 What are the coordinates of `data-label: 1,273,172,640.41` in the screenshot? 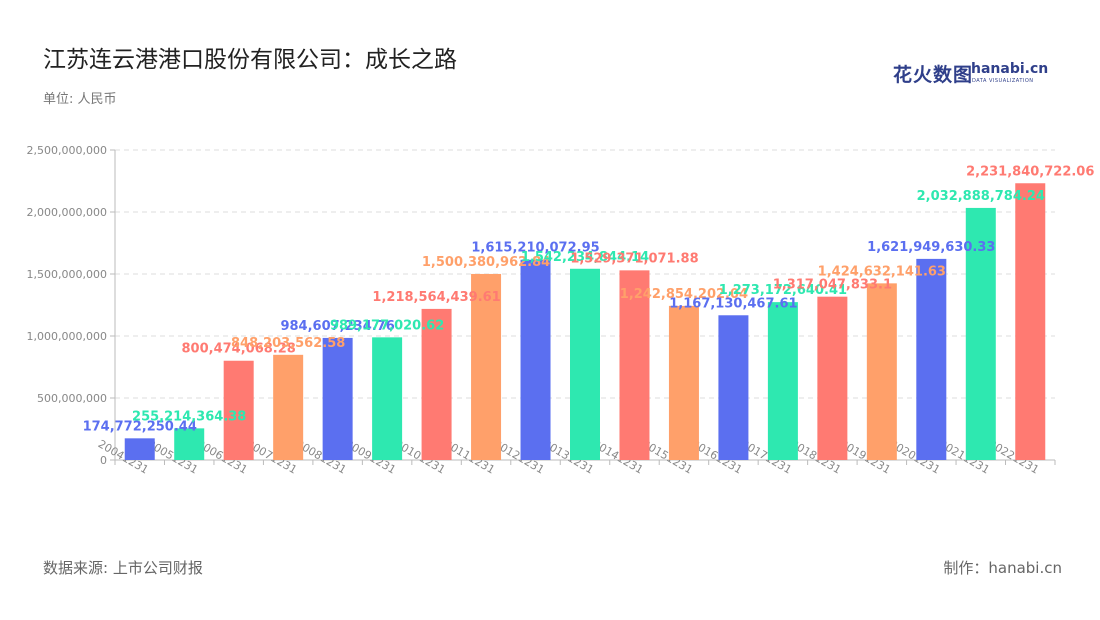 It's located at (783, 290).